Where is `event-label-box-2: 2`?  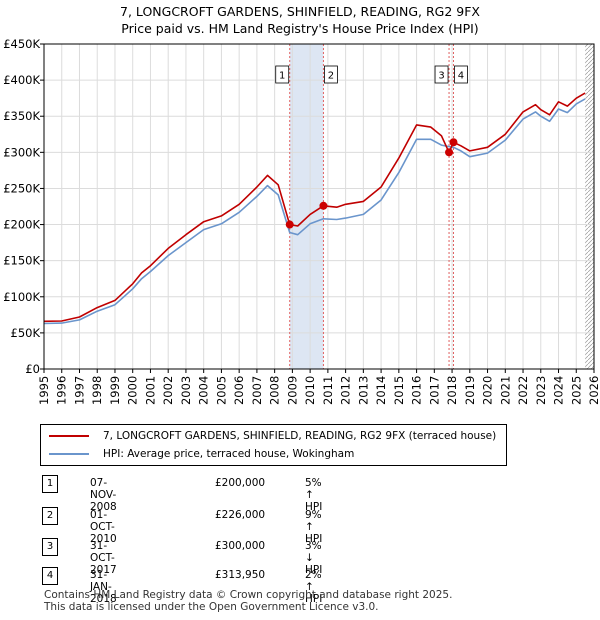
event-label-box-2: 2 is located at coordinates (331, 74).